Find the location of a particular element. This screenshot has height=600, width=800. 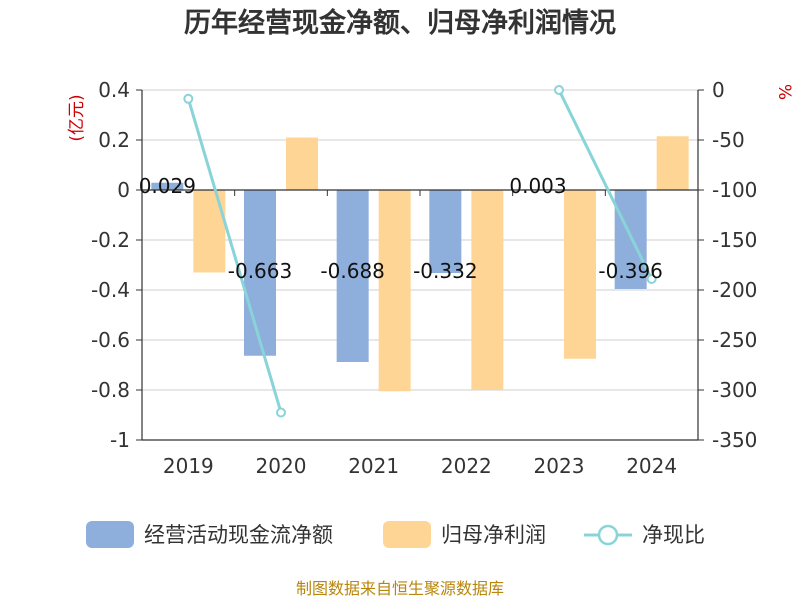

x-tick-label: 2024 is located at coordinates (651, 466).